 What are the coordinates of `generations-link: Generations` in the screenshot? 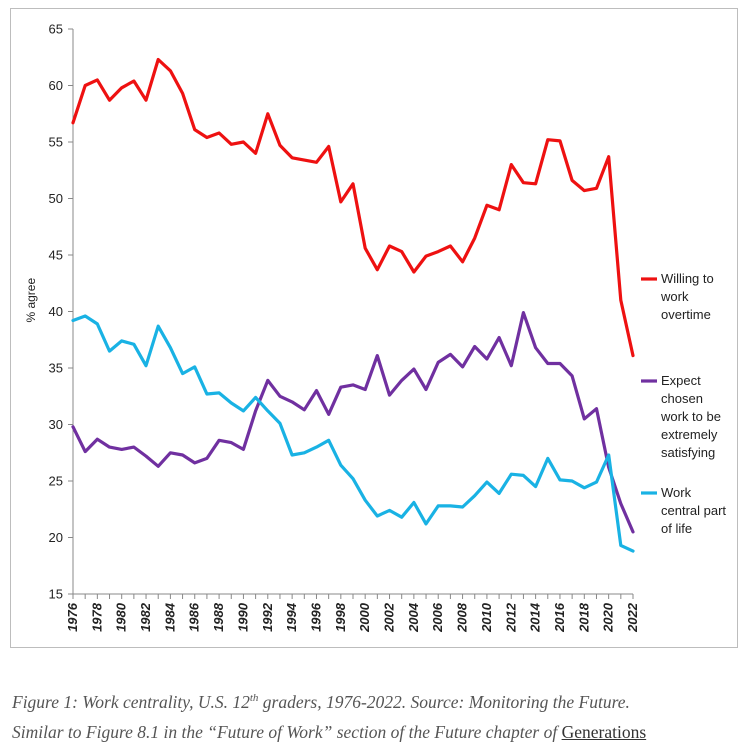 It's located at (604, 732).